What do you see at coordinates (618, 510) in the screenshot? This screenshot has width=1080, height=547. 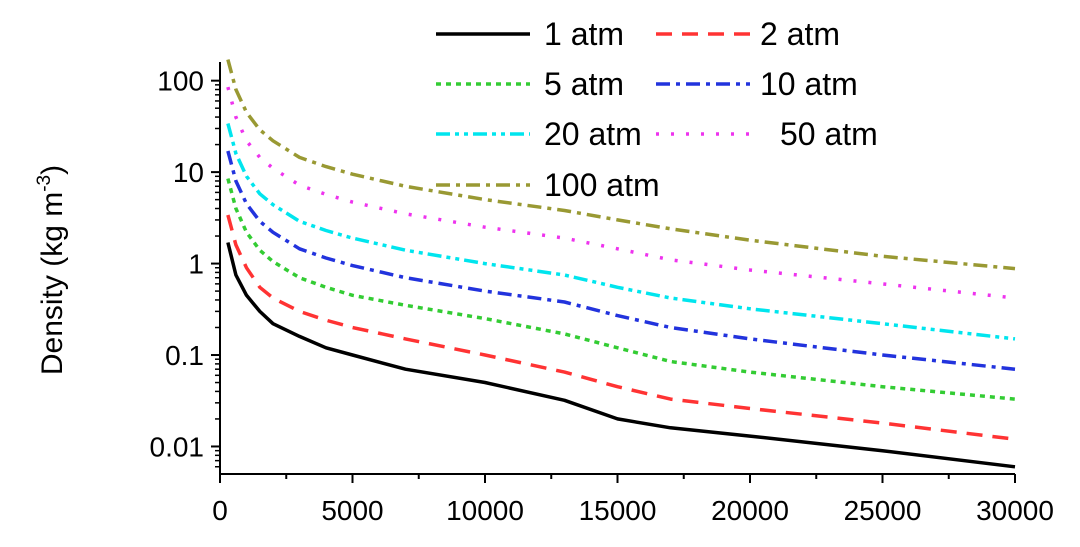 I see `x-tick-label: 15000` at bounding box center [618, 510].